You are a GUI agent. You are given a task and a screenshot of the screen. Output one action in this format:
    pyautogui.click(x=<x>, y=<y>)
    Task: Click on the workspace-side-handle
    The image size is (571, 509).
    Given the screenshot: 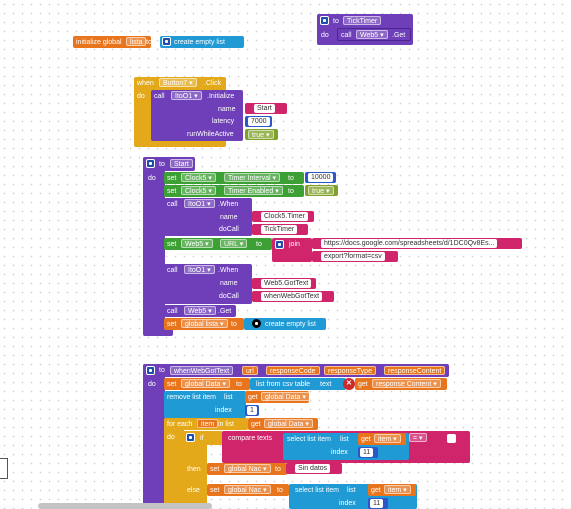 What is the action you would take?
    pyautogui.click(x=4, y=468)
    